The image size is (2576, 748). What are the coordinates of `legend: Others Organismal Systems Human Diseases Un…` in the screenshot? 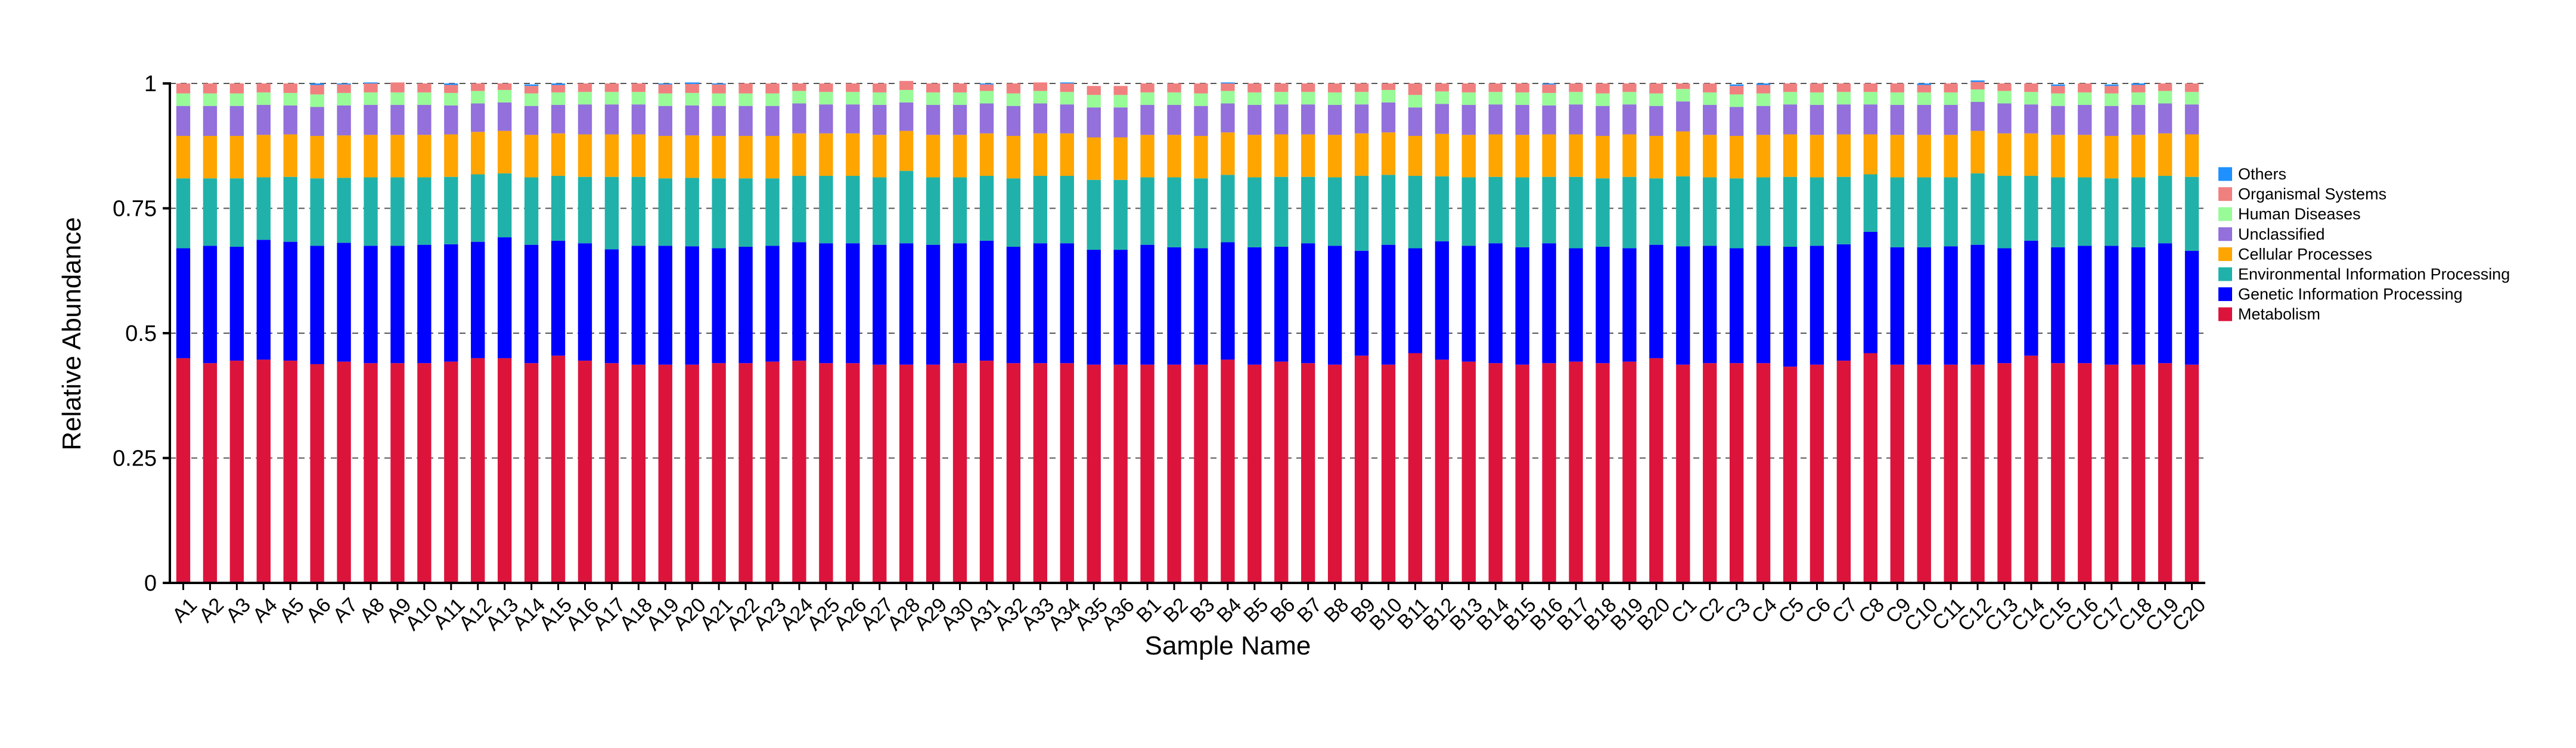 It's located at (2364, 244).